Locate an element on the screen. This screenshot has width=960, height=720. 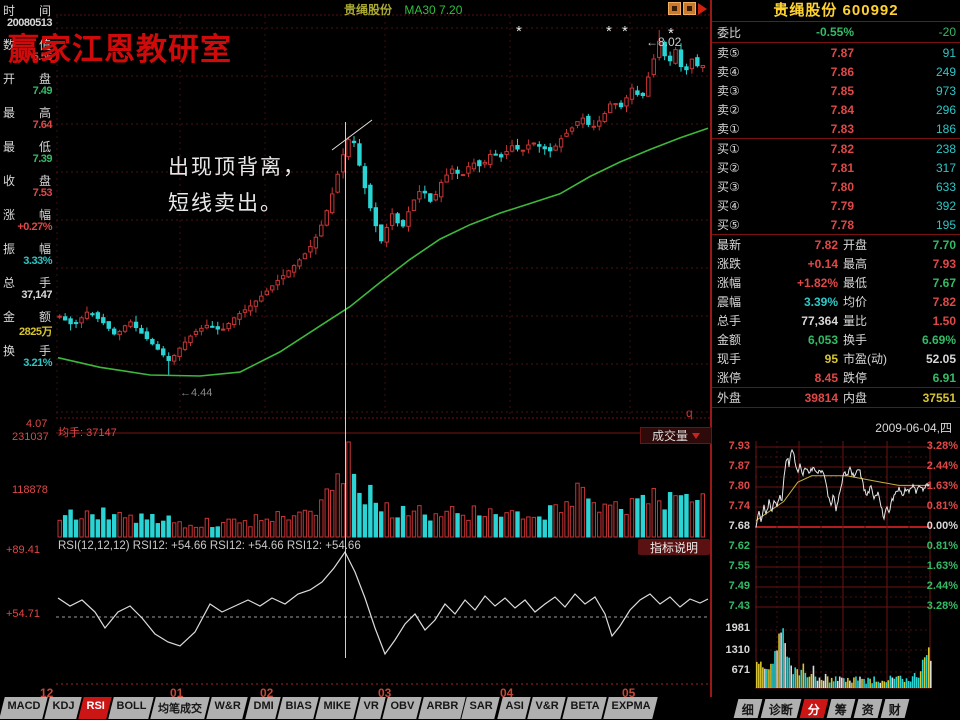
indicator-tab: W&R is located at coordinates (227, 708).